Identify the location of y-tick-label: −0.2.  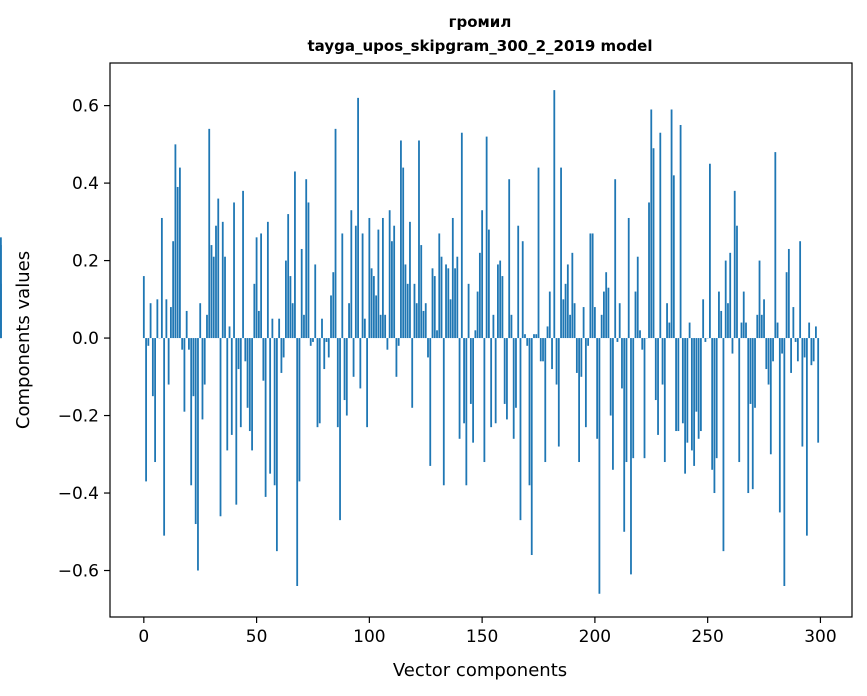
(78, 417).